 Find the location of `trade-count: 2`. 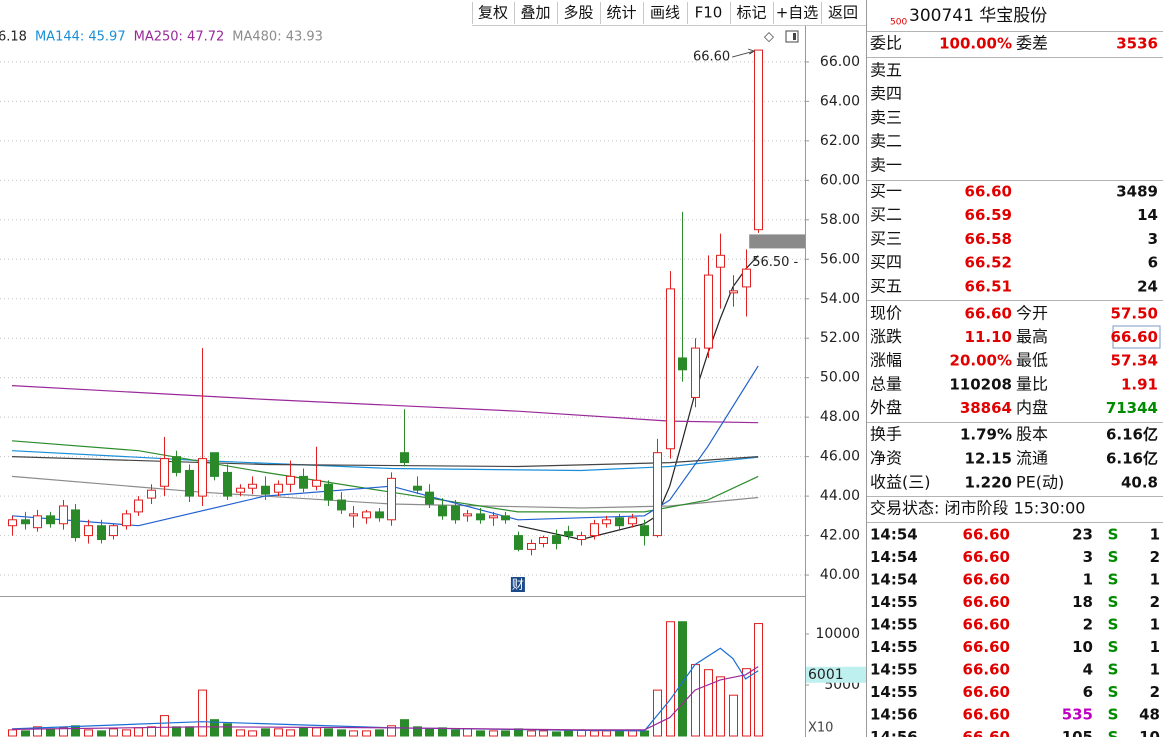

trade-count: 2 is located at coordinates (1155, 602).